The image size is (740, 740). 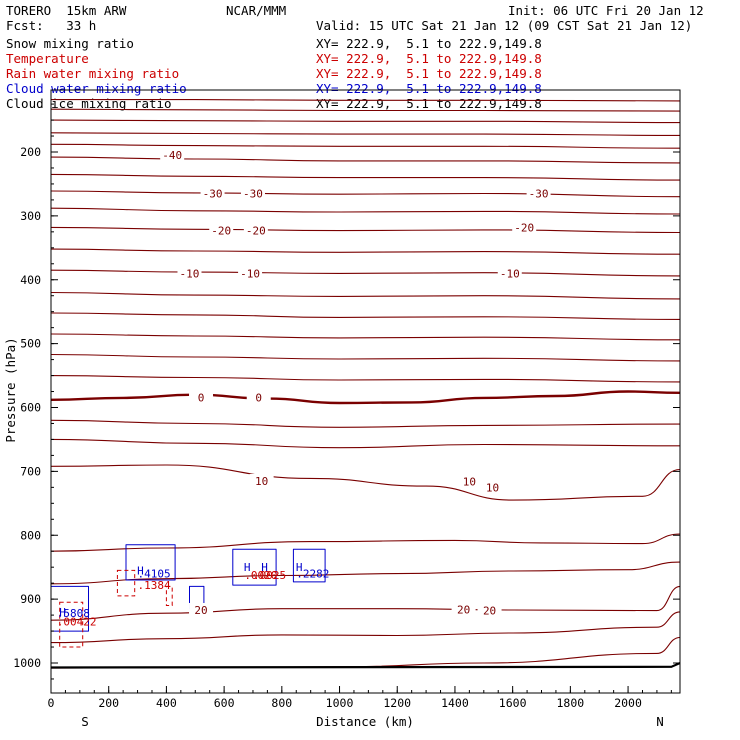 I want to click on y-axis-label: Pressure (hPa), so click(x=10, y=389).